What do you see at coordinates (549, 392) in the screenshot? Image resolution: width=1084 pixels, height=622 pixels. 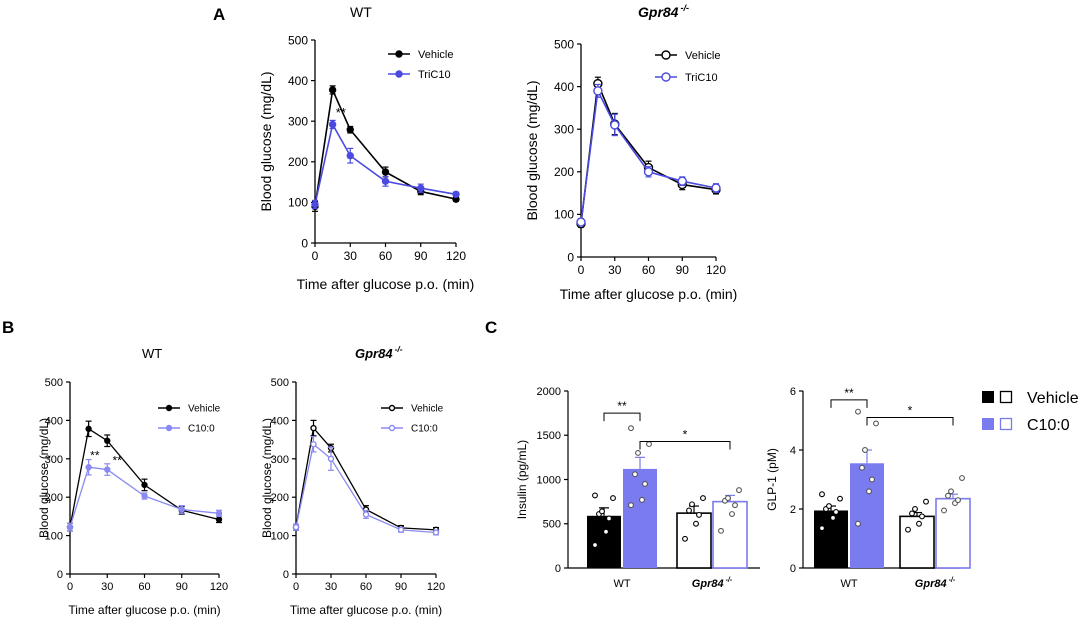 I see `y-tick-label: 2000` at bounding box center [549, 392].